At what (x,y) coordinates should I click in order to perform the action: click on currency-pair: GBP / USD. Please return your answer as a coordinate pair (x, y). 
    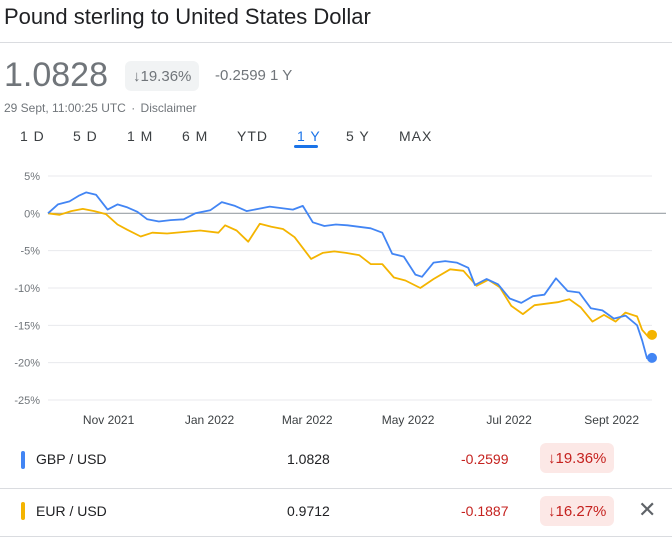
    Looking at the image, I should click on (71, 459).